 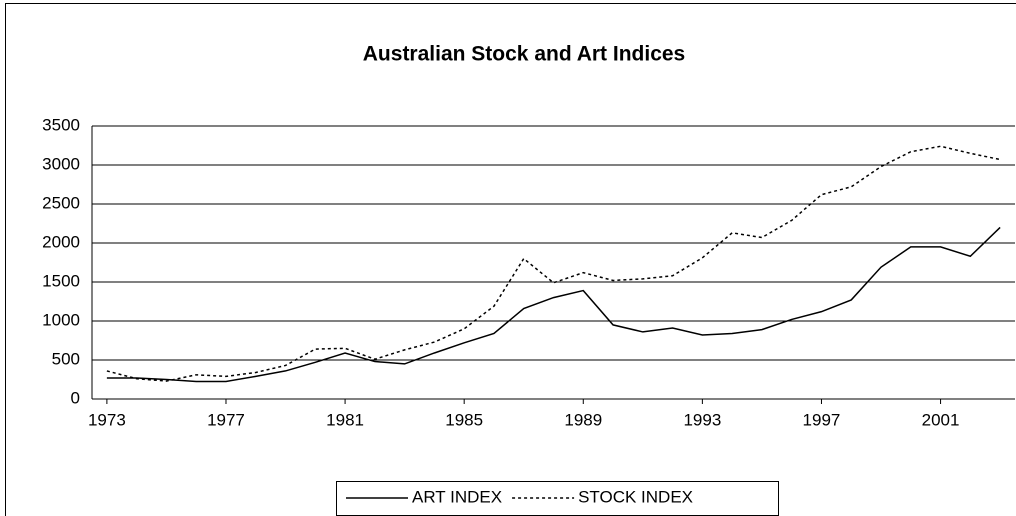 What do you see at coordinates (61, 202) in the screenshot?
I see `y-tick-label: 2500` at bounding box center [61, 202].